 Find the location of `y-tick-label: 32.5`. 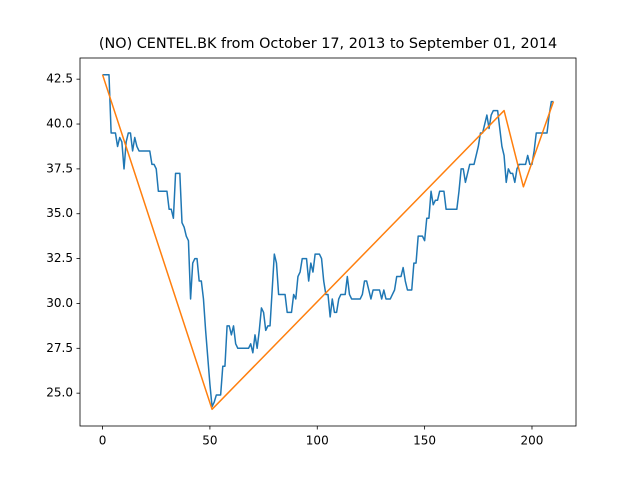

y-tick-label: 32.5 is located at coordinates (59, 258).